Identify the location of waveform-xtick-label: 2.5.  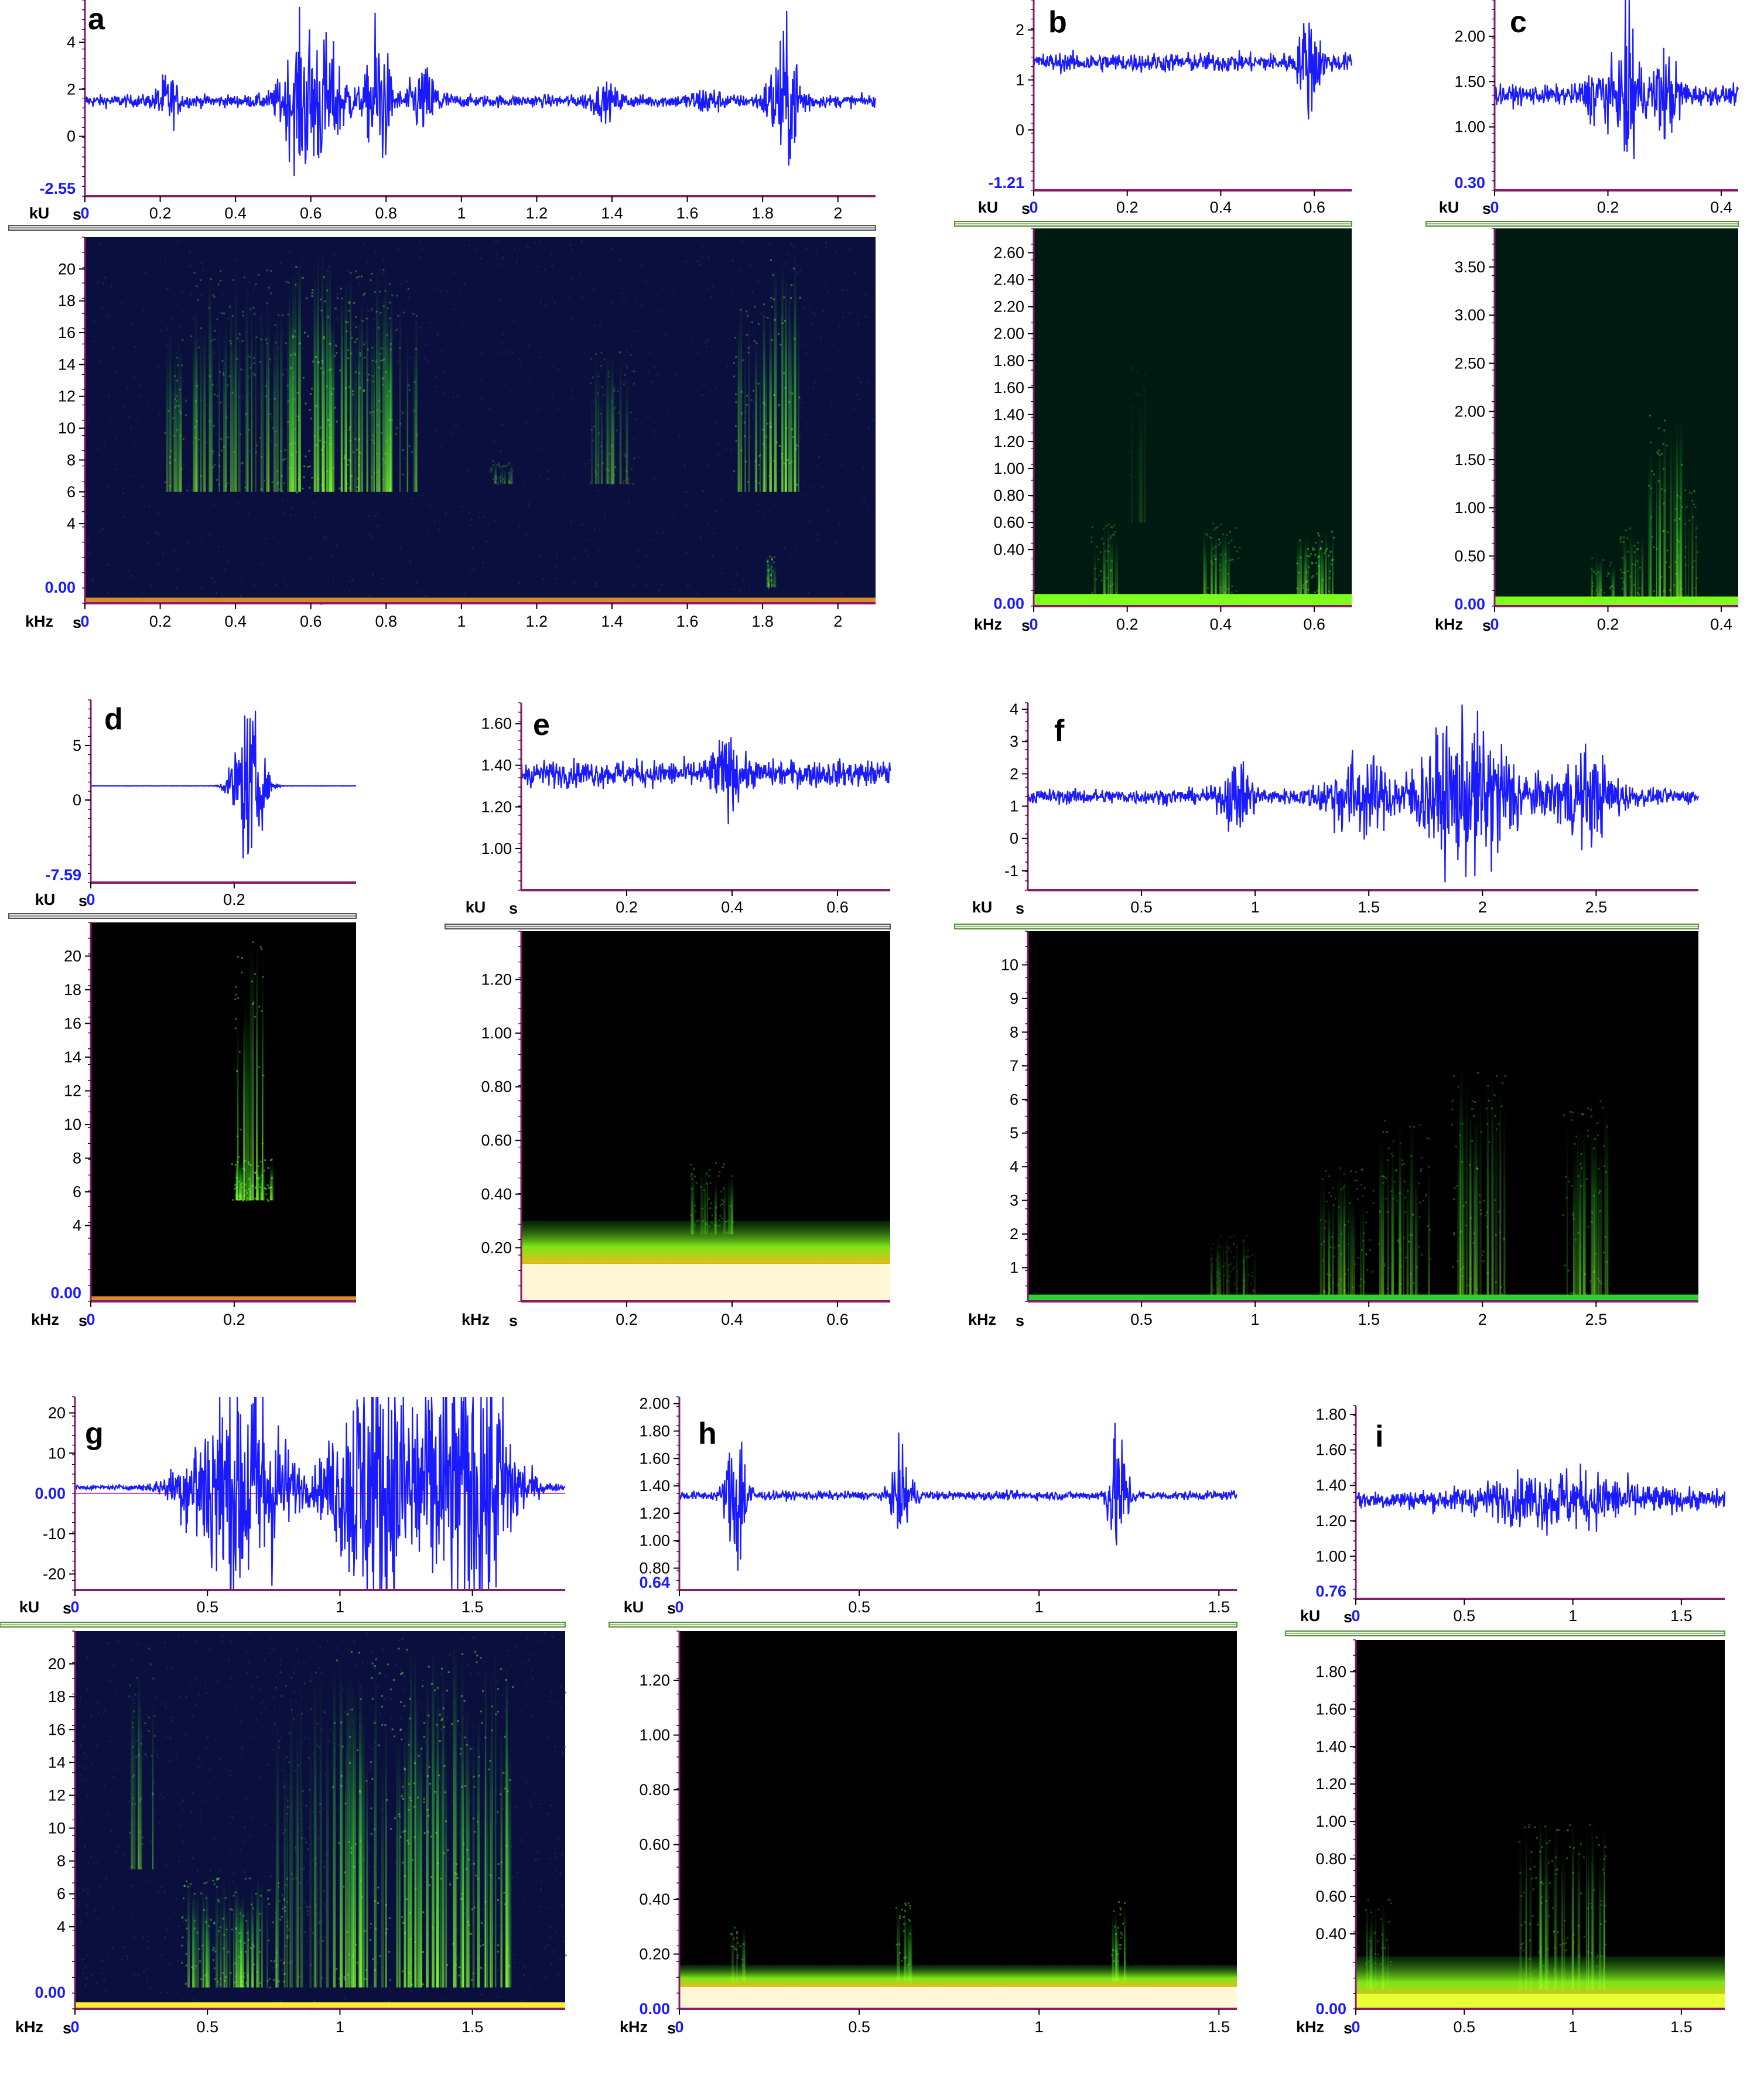
(1596, 907).